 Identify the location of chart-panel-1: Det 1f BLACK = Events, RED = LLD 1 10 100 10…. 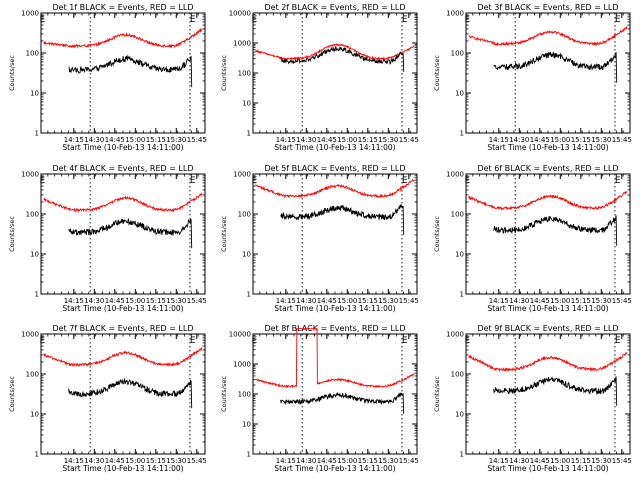
(107, 77).